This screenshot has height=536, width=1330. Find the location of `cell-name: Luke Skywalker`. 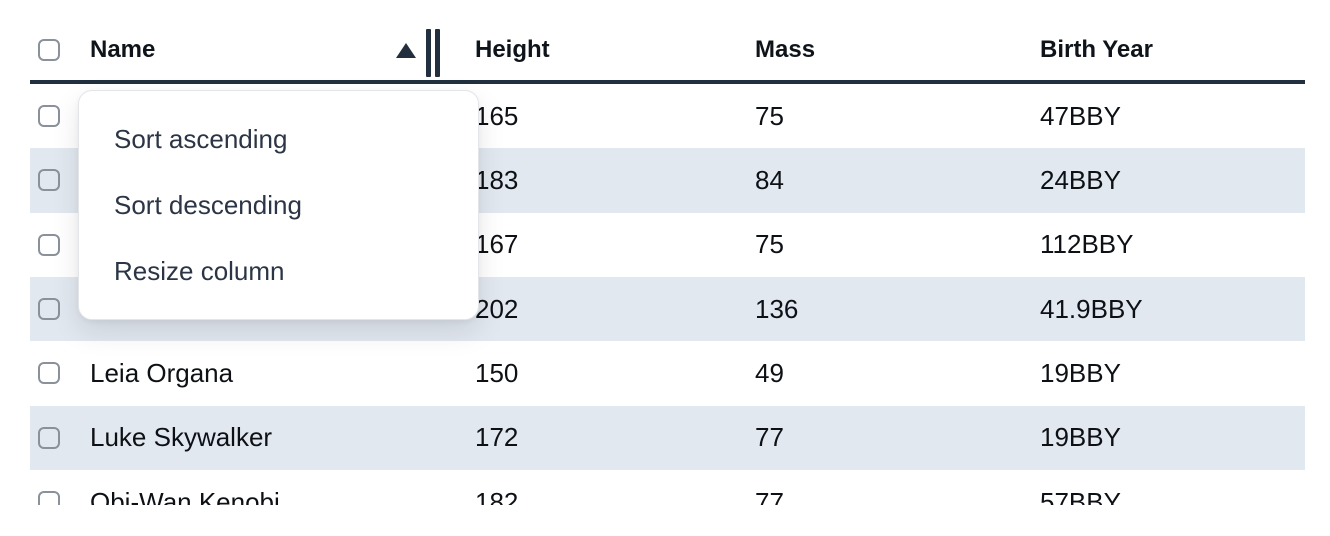

cell-name: Luke Skywalker is located at coordinates (181, 437).